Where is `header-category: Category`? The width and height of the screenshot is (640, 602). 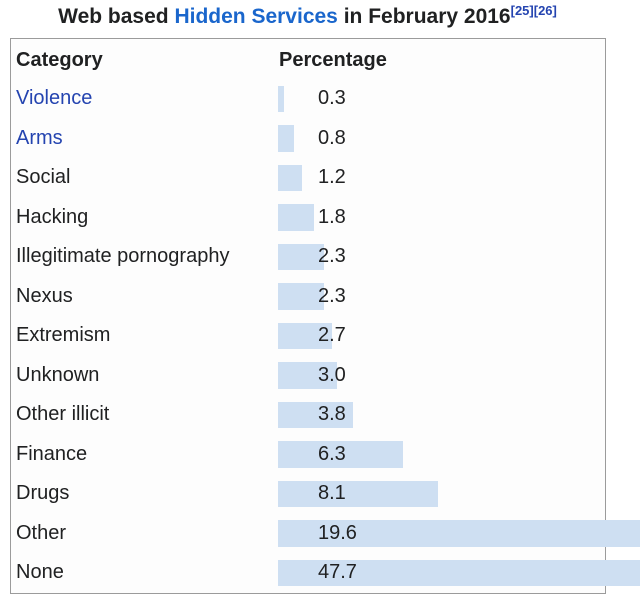 header-category: Category is located at coordinates (59, 60).